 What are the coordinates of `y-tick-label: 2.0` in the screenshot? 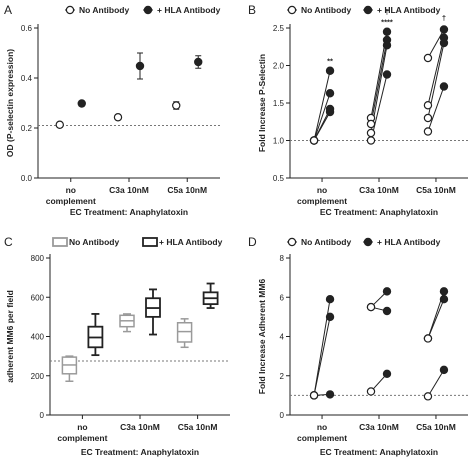 It's located at (279, 66).